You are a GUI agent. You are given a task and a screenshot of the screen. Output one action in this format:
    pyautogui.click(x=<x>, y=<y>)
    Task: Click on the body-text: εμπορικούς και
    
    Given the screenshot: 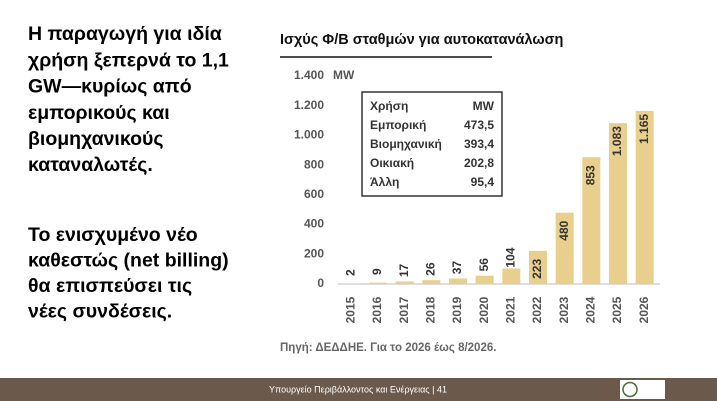 What is the action you would take?
    pyautogui.click(x=99, y=113)
    